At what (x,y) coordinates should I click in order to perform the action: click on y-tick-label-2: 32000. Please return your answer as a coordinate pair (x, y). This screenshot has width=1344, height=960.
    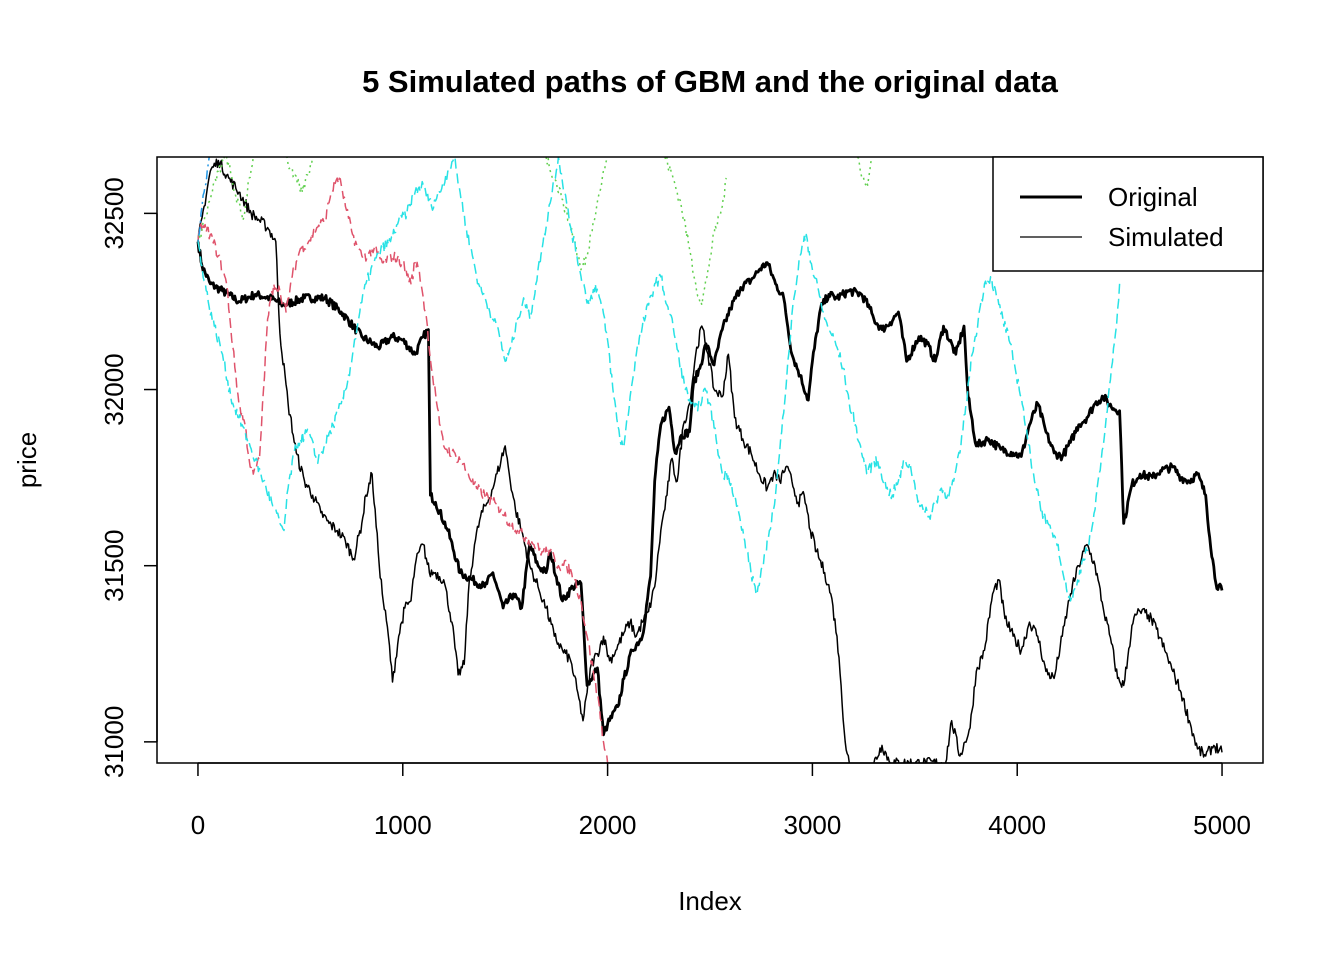
    Looking at the image, I should click on (114, 389).